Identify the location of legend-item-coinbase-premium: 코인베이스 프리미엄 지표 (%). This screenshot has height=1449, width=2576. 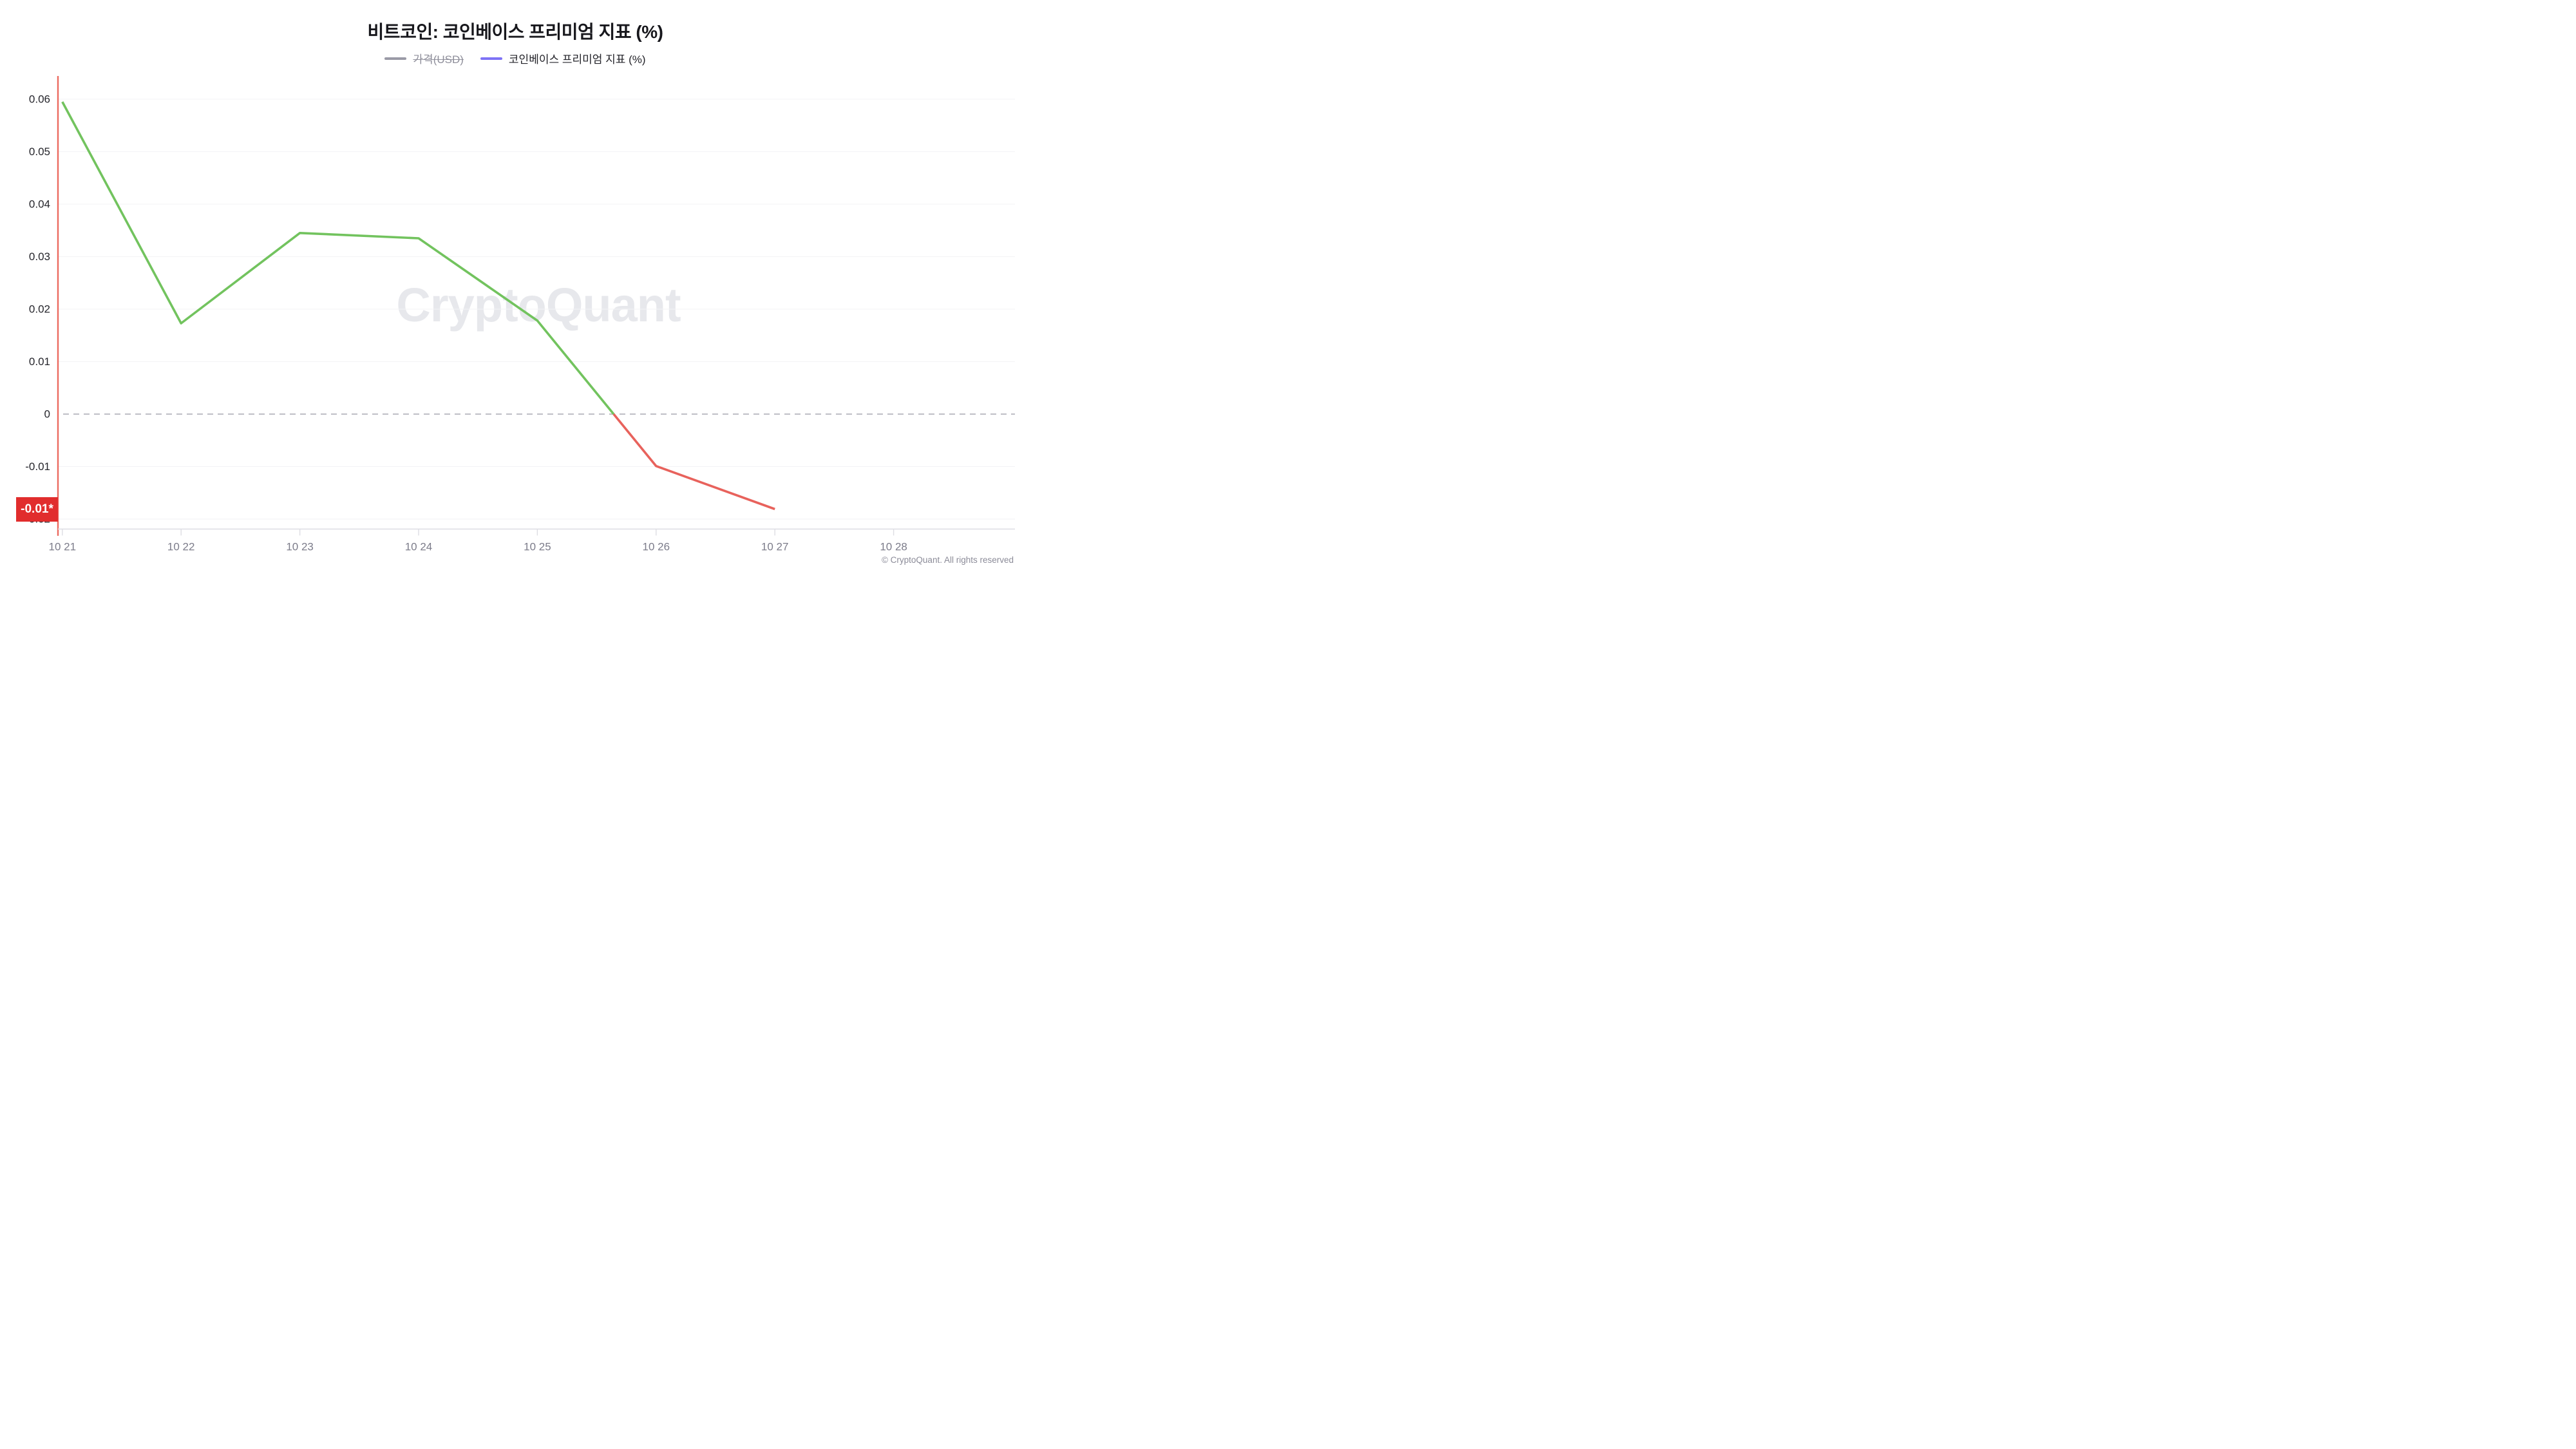
(563, 58).